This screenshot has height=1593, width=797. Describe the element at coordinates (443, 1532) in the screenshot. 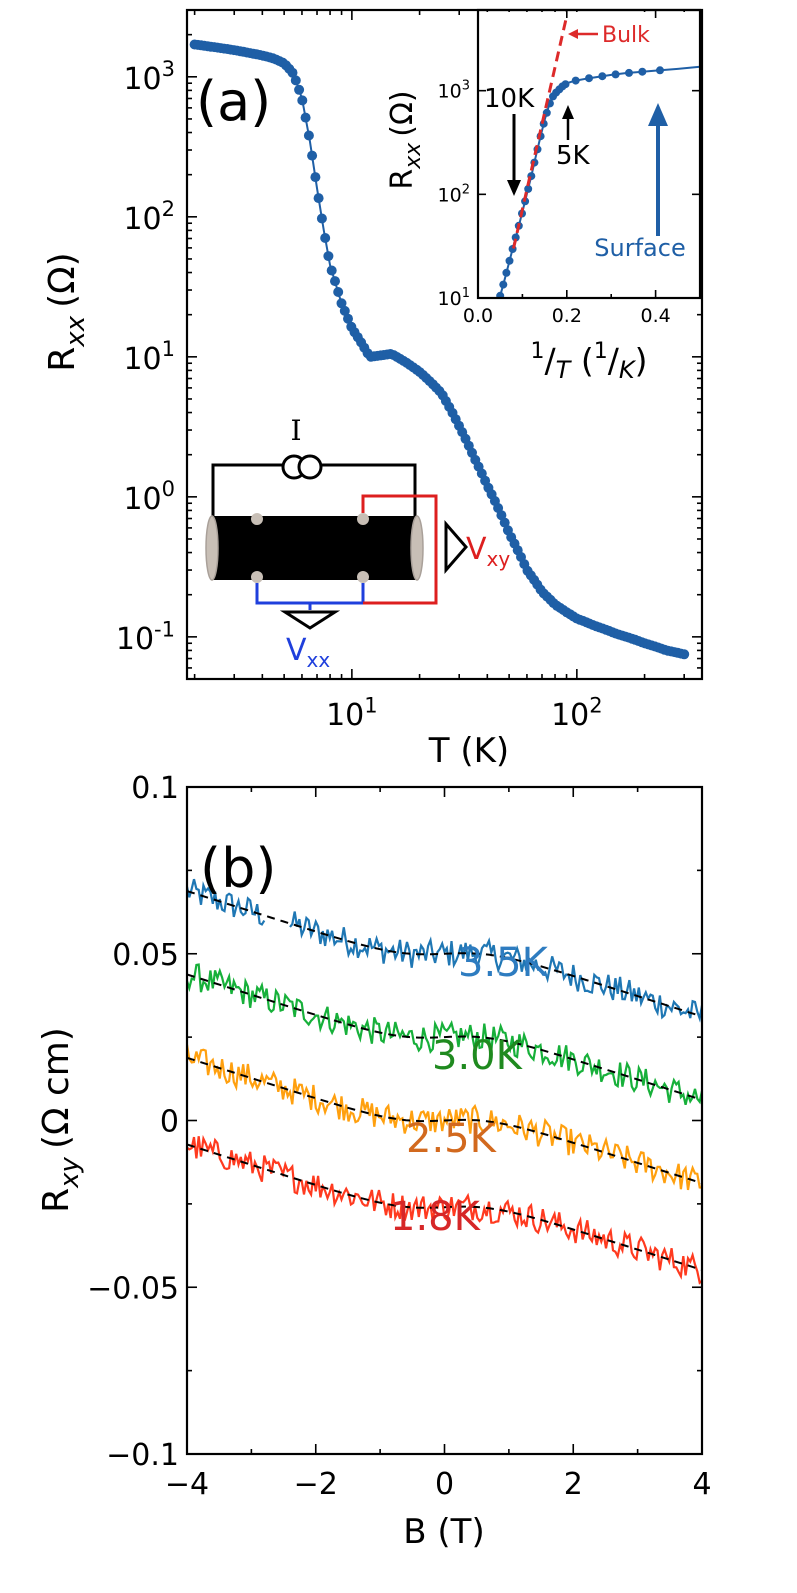

I see `panel-b-xlabel: B (T)` at that location.